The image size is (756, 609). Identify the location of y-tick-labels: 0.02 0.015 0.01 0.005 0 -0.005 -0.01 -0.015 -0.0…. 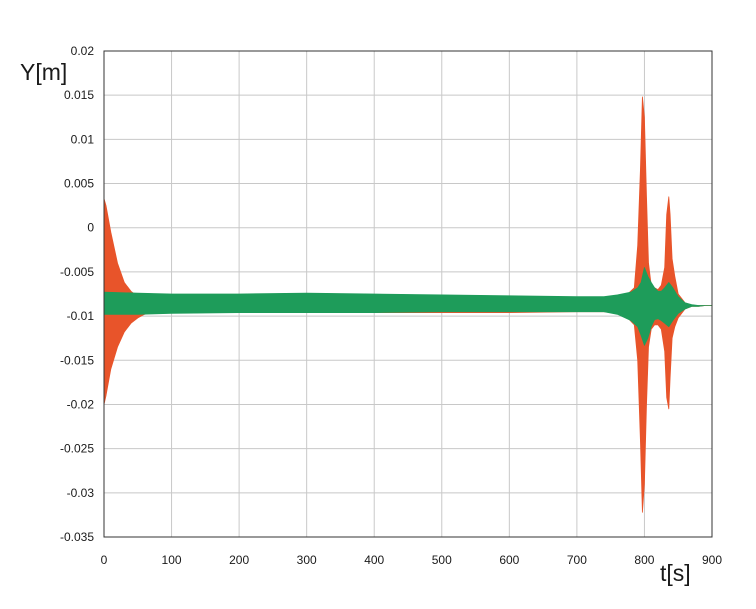
(77, 294).